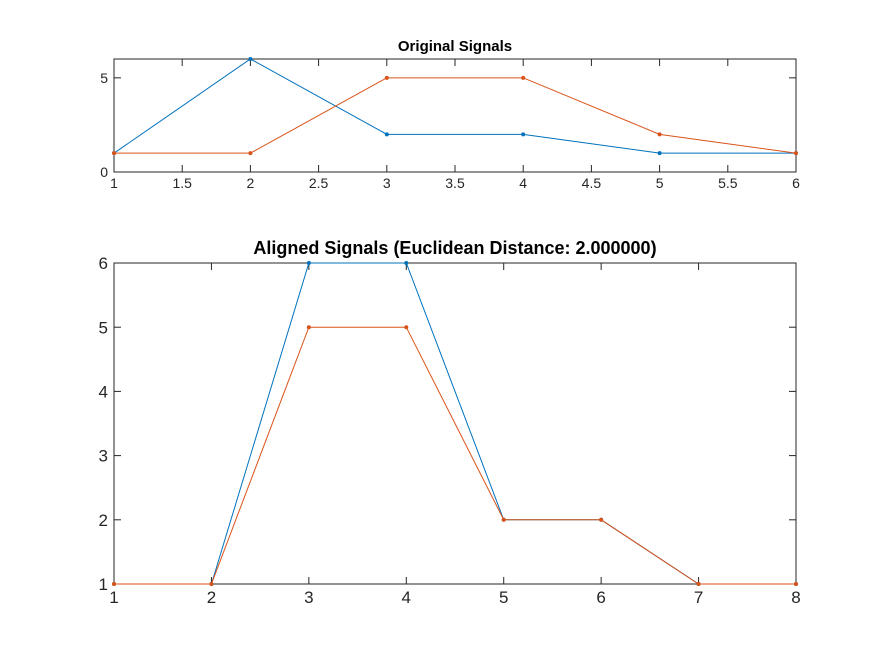 The image size is (875, 656). I want to click on chart-title: Original Signals, so click(455, 46).